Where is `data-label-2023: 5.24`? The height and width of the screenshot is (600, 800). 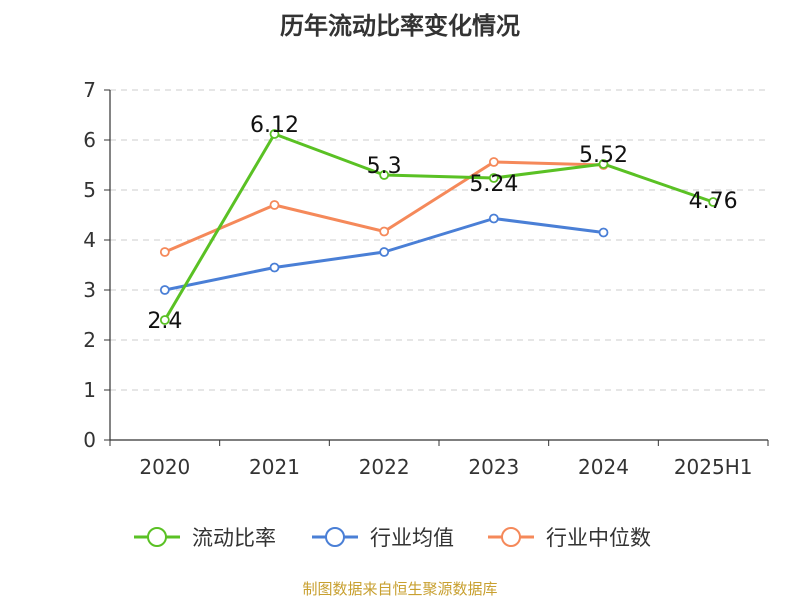 data-label-2023: 5.24 is located at coordinates (493, 184).